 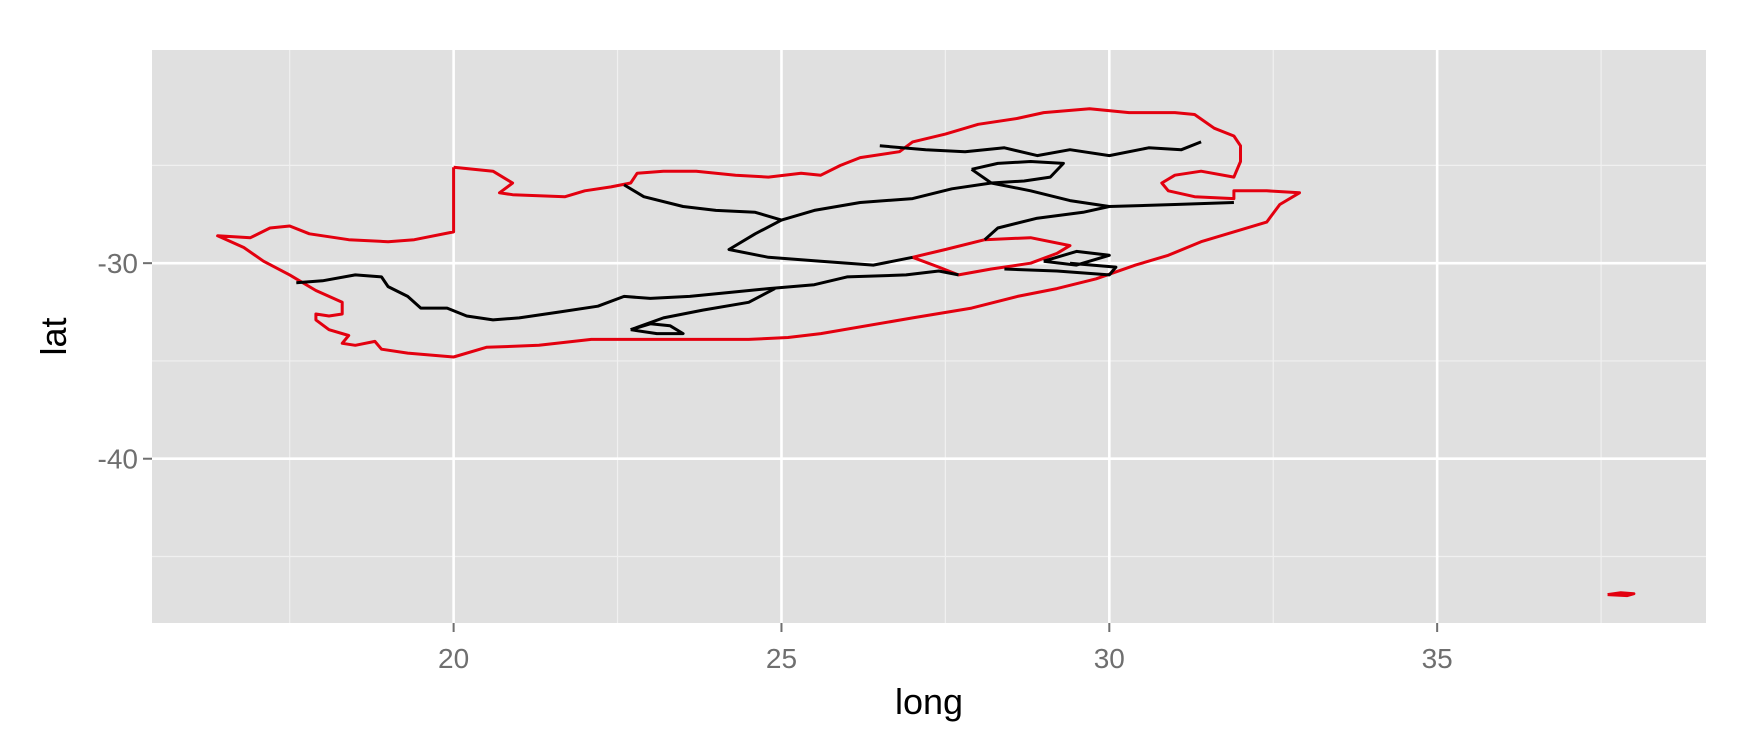 What do you see at coordinates (118, 459) in the screenshot?
I see `y-tick-label: -40` at bounding box center [118, 459].